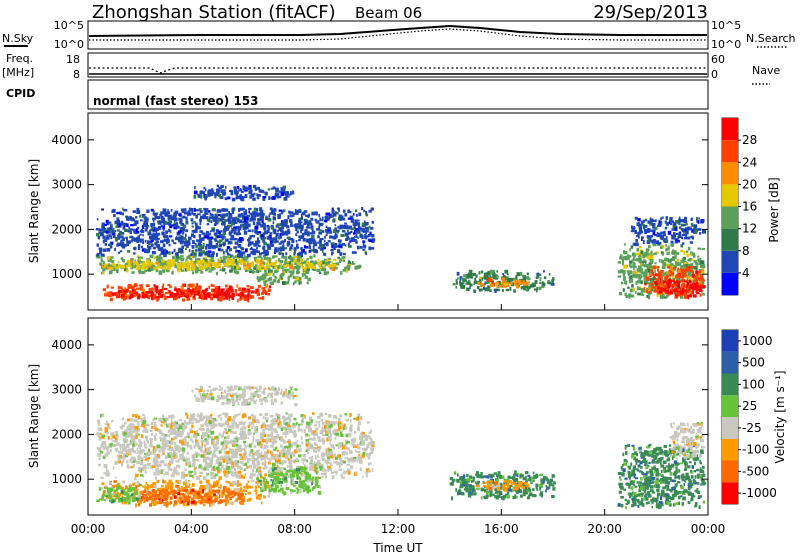  What do you see at coordinates (746, 273) in the screenshot?
I see `power-colorbar-tick-label: 4` at bounding box center [746, 273].